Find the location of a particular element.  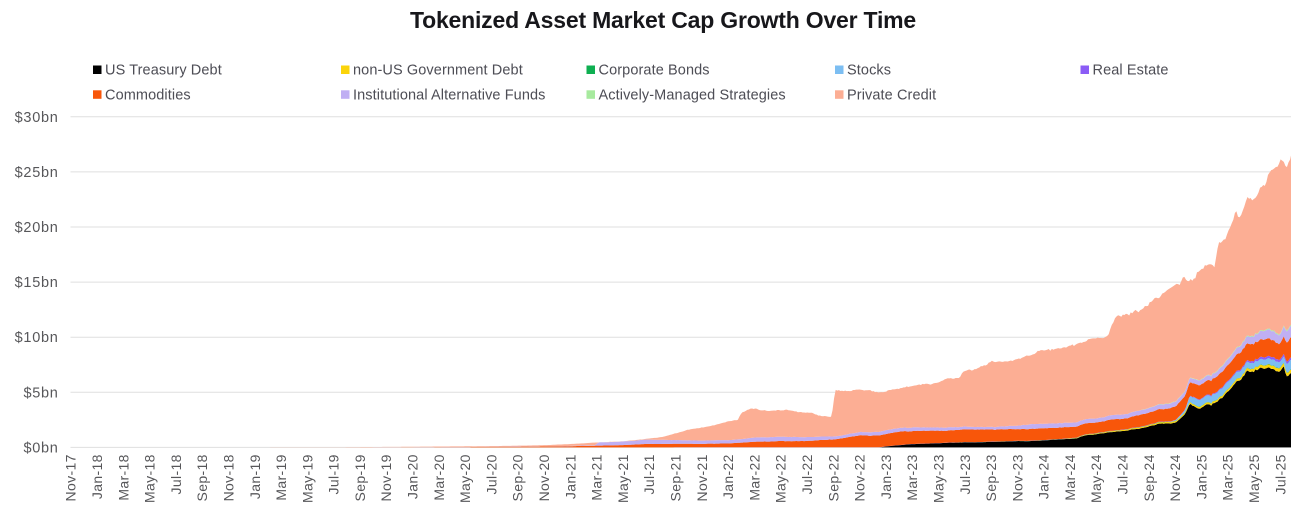

svg-text: Sep-19 is located at coordinates (360, 477).